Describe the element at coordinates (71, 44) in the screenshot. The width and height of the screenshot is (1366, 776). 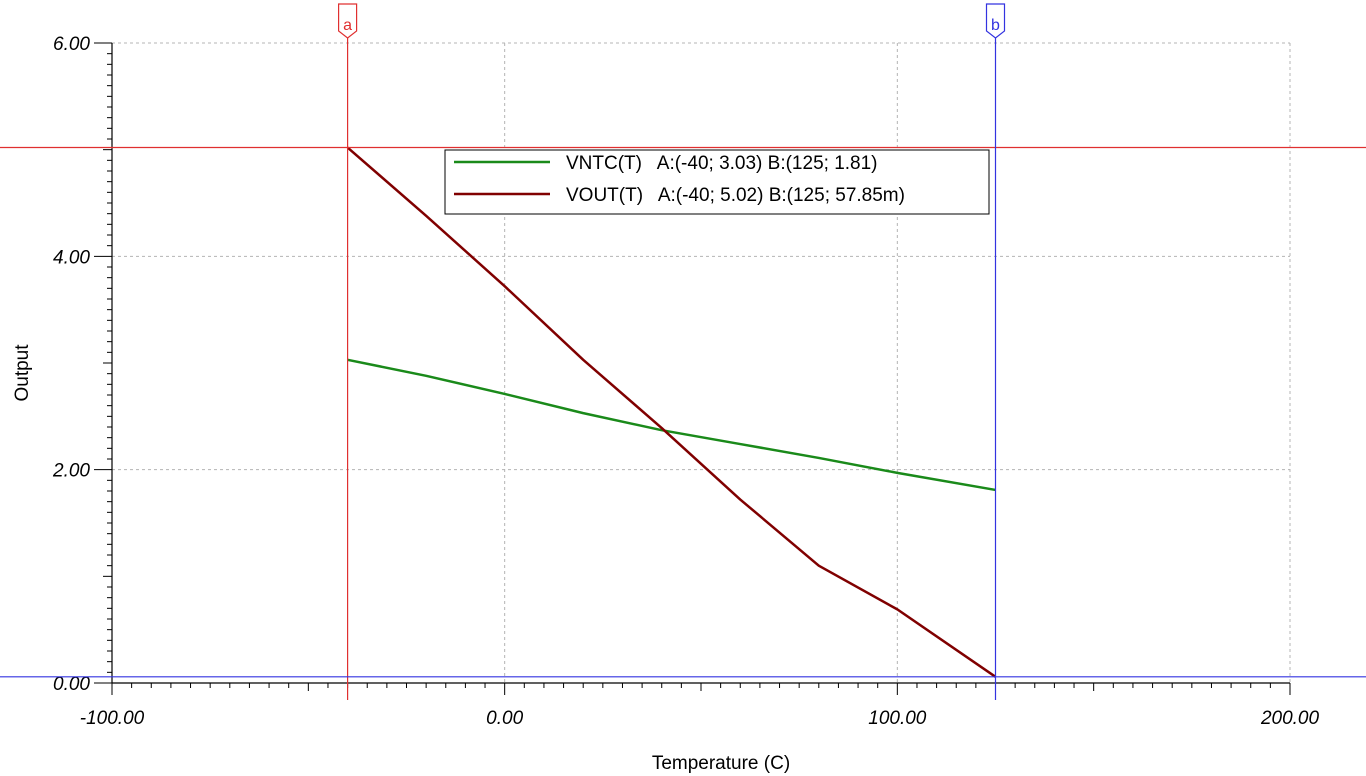
I see `y-tick-label: 6.00` at that location.